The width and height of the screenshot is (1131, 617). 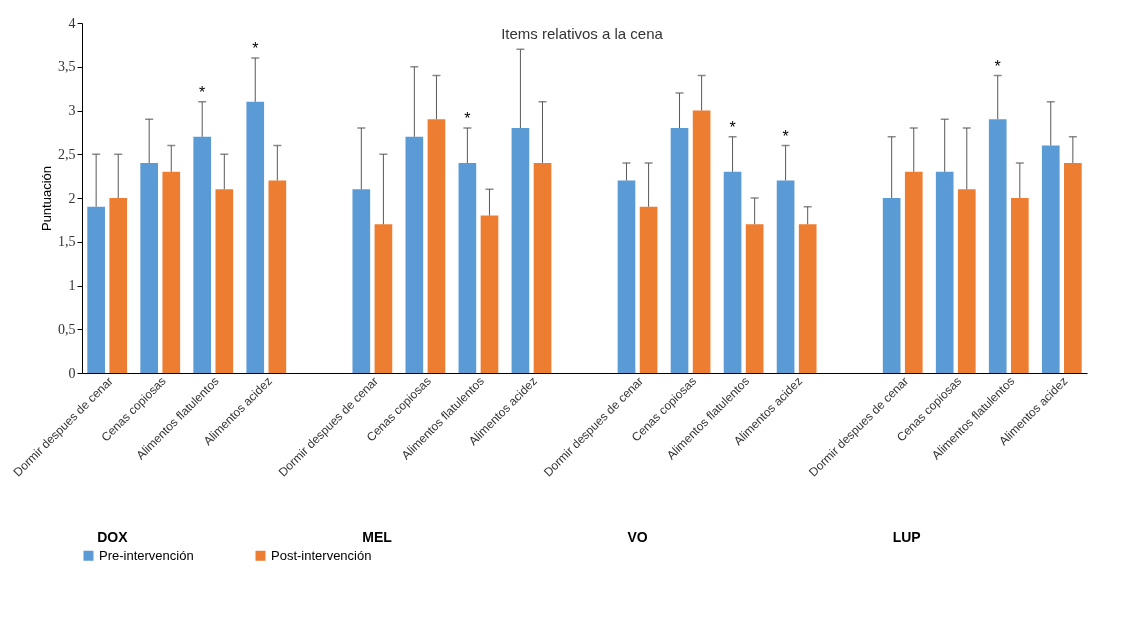 What do you see at coordinates (582, 33) in the screenshot?
I see `chart-title: Items relativos a la cena` at bounding box center [582, 33].